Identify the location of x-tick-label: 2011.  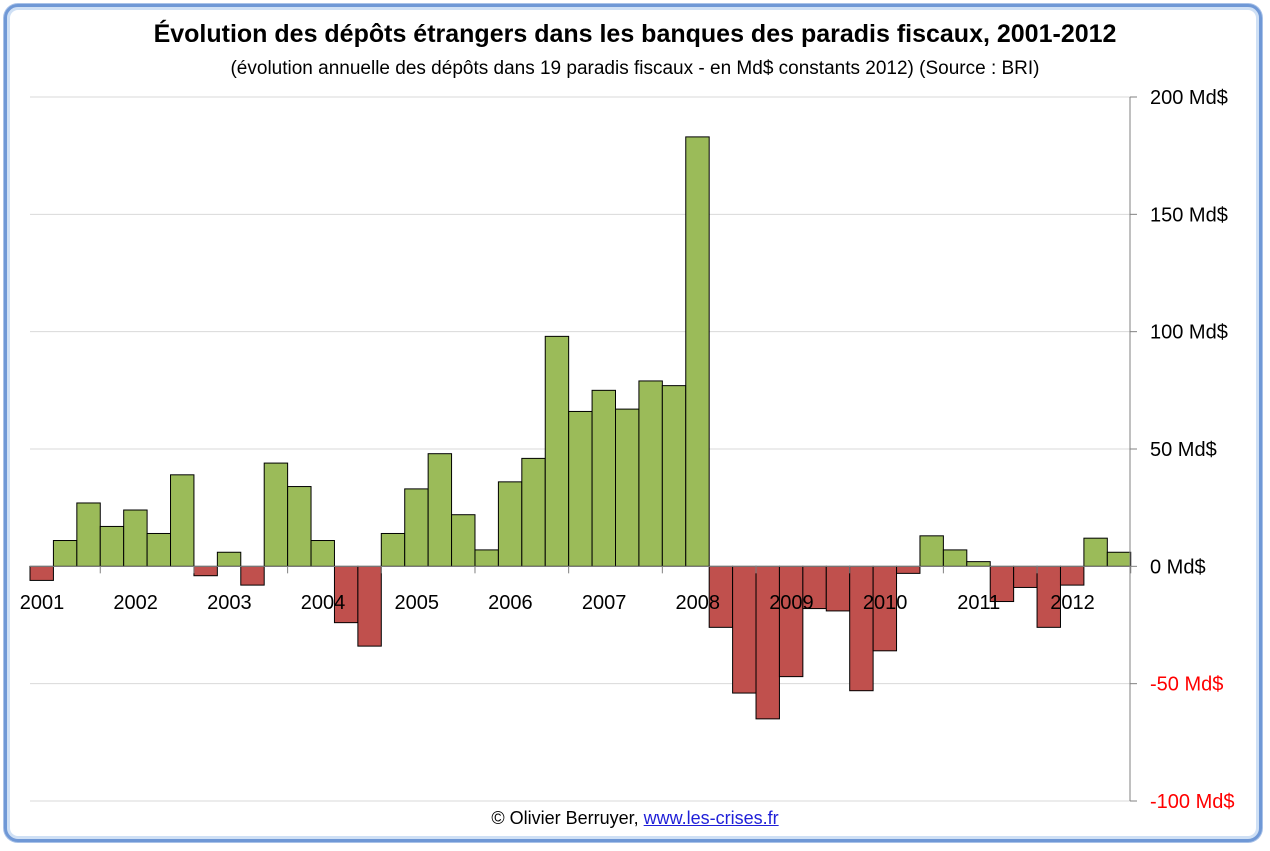
(978, 603).